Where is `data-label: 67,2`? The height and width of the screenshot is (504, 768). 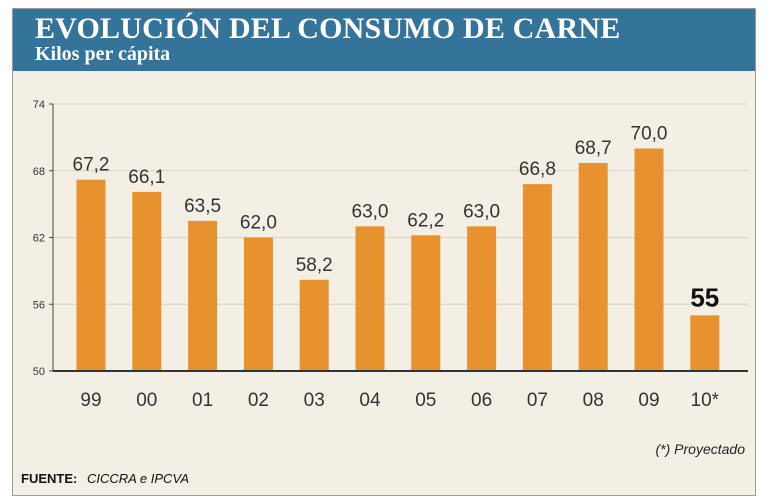
data-label: 67,2 is located at coordinates (91, 165).